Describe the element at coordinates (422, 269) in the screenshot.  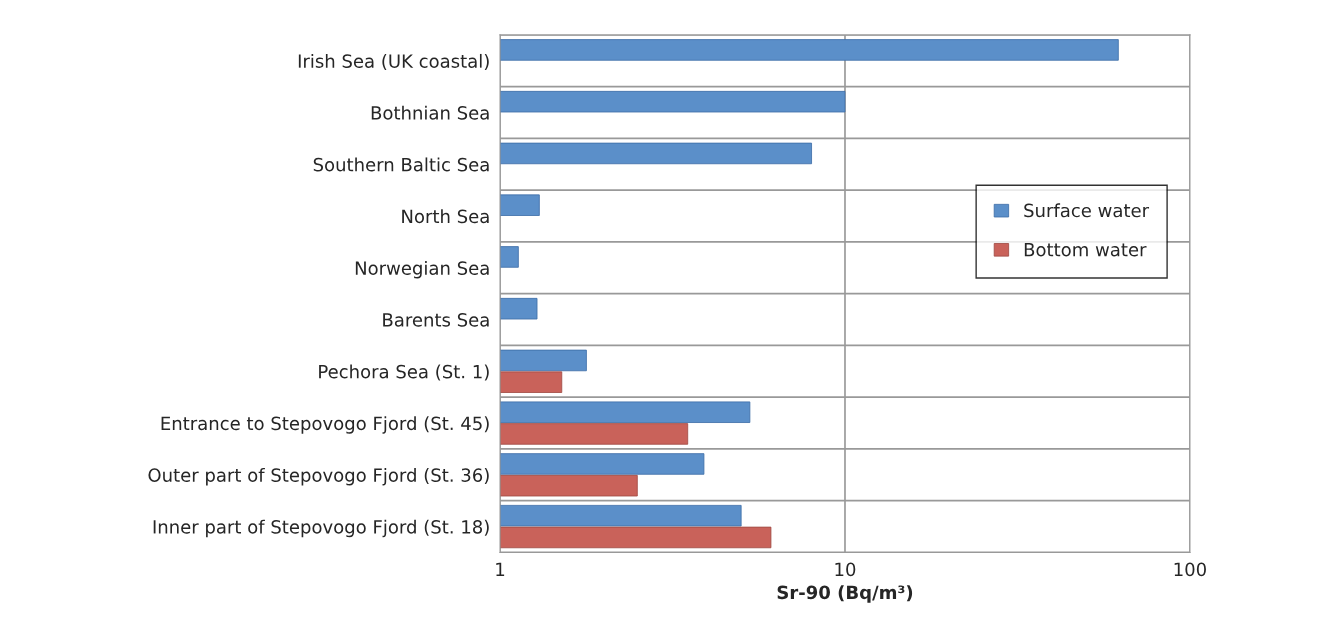
I see `y-tick-label: Norwegian Sea` at that location.